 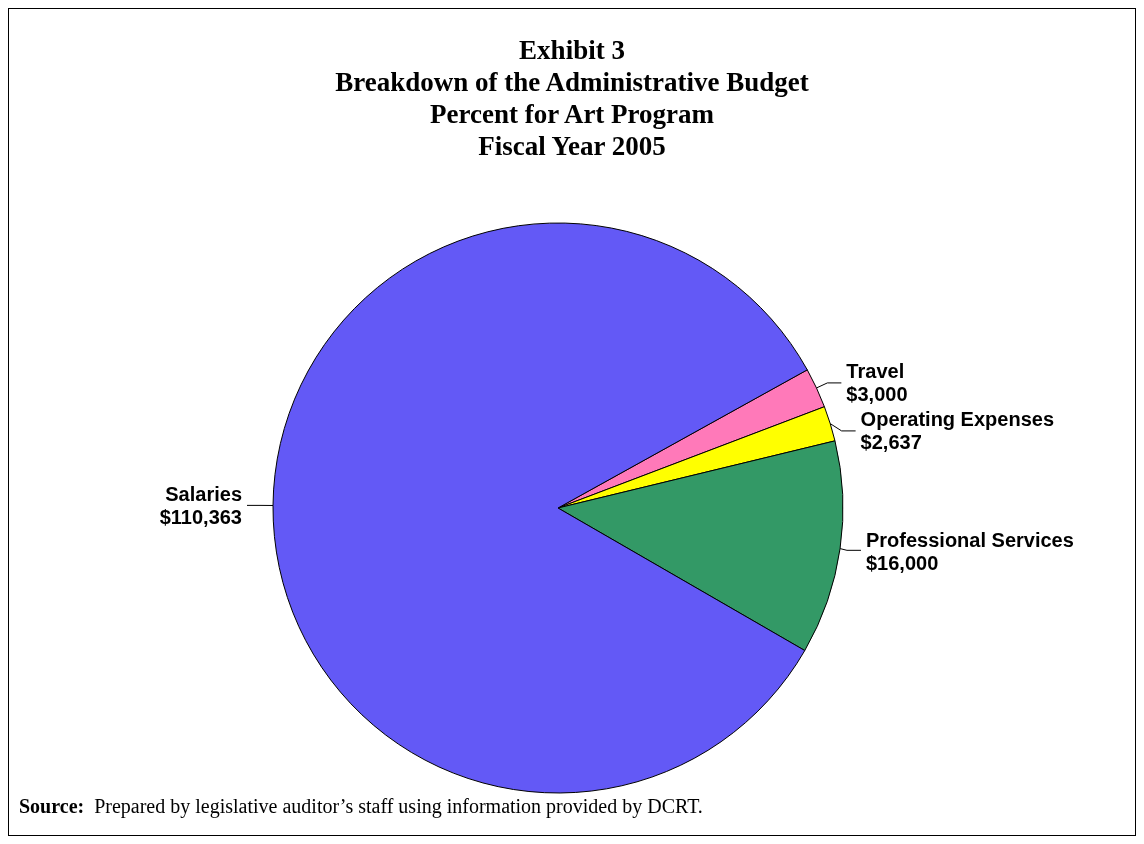 What do you see at coordinates (902, 562) in the screenshot?
I see `data-label: $16,000` at bounding box center [902, 562].